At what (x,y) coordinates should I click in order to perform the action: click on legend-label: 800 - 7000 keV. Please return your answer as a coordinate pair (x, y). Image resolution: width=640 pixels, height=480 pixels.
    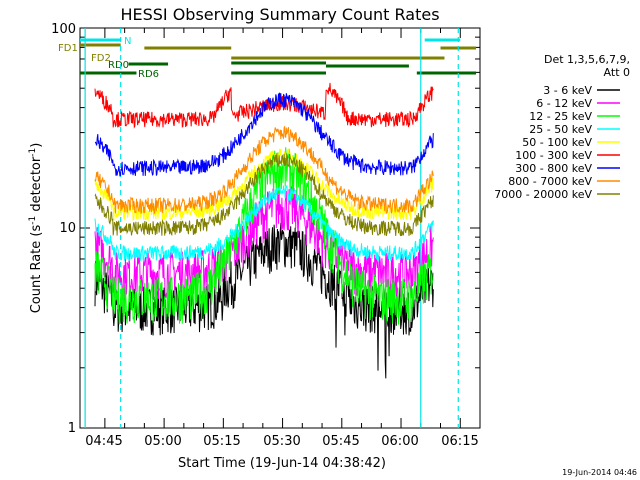
    Looking at the image, I should click on (550, 181).